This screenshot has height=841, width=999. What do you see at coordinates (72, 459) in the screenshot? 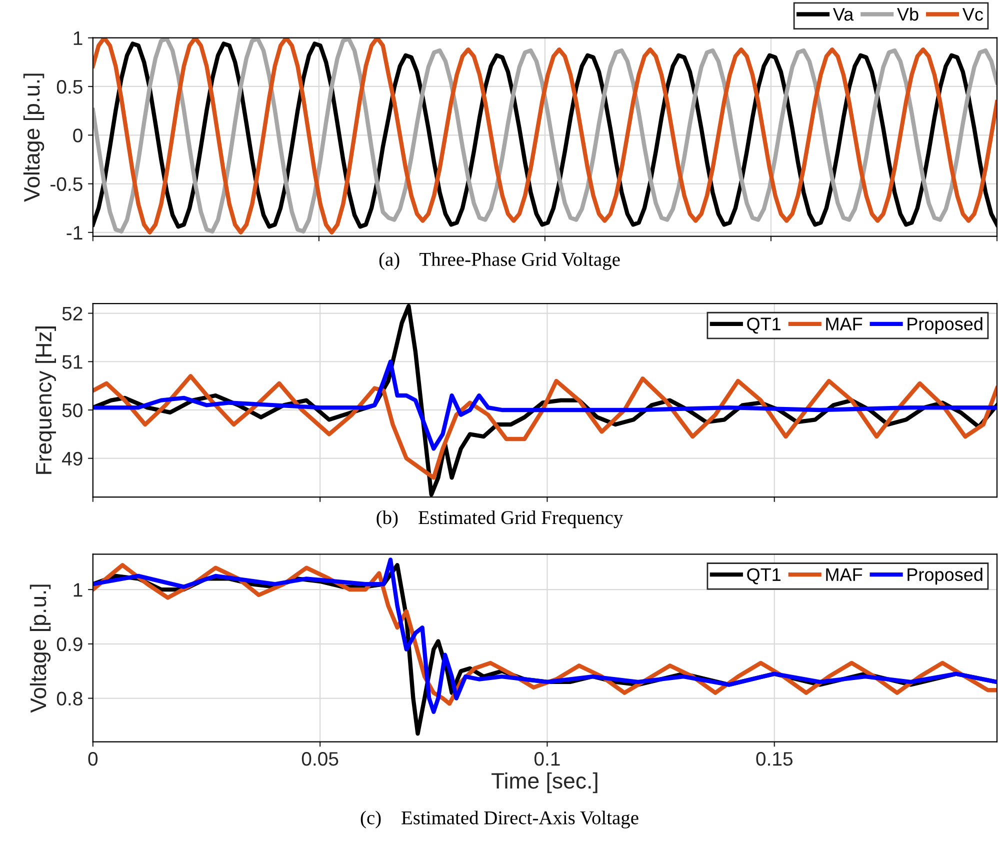
I see `y-tick-label: 49` at bounding box center [72, 459].